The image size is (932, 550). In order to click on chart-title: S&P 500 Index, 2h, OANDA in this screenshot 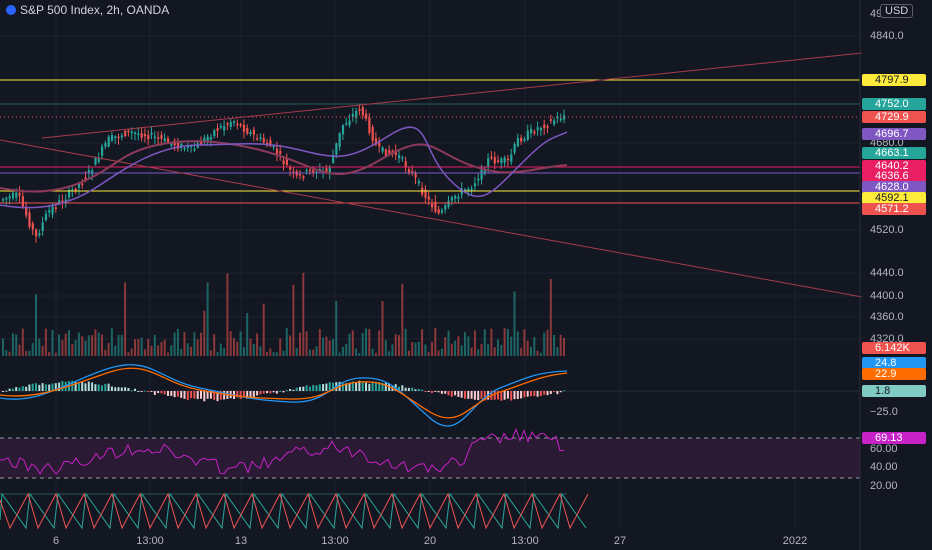, I will do `click(87, 10)`.